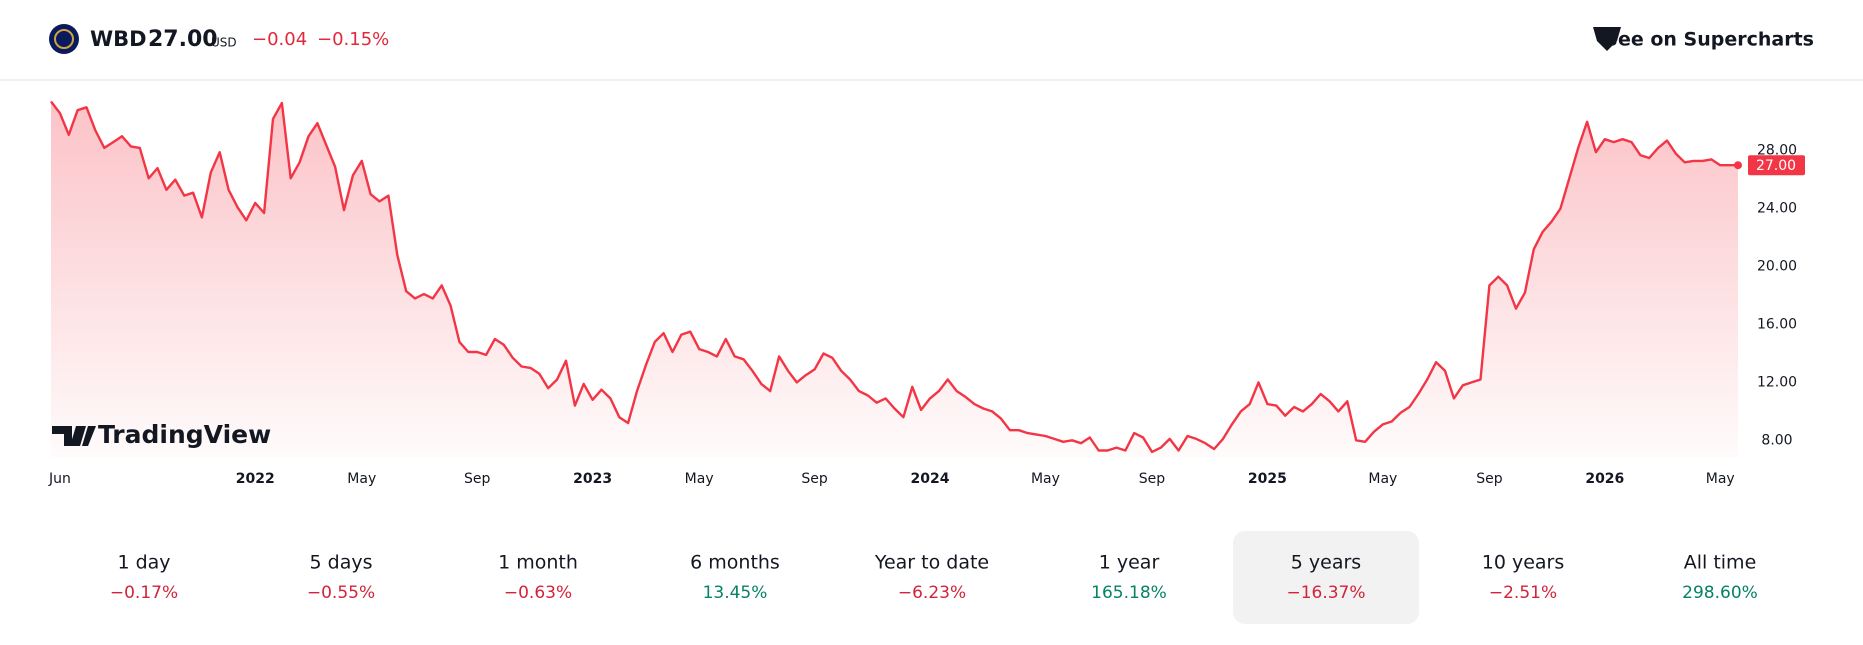  Describe the element at coordinates (538, 563) in the screenshot. I see `period-label: 1 month` at that location.